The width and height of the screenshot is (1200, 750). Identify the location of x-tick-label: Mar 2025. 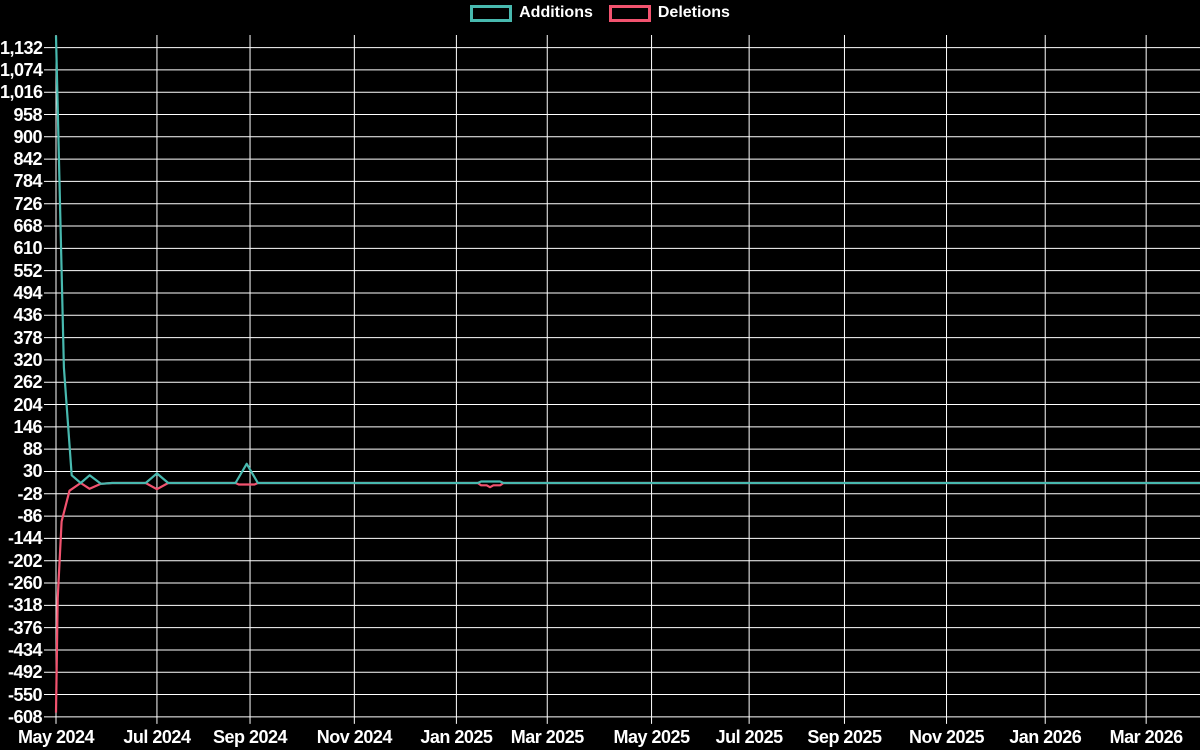
(547, 737).